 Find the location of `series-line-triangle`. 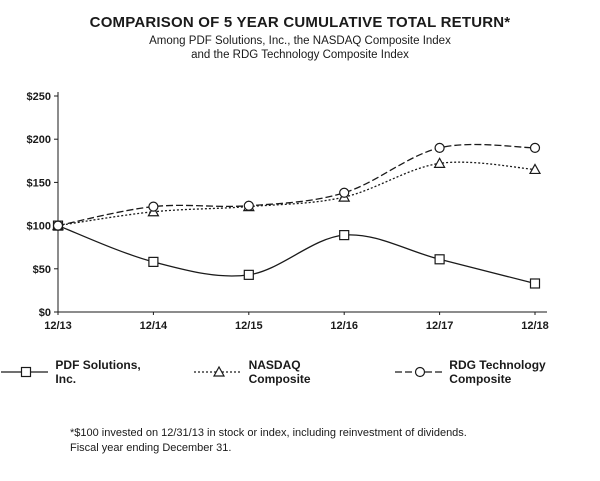

series-line-triangle is located at coordinates (296, 194).